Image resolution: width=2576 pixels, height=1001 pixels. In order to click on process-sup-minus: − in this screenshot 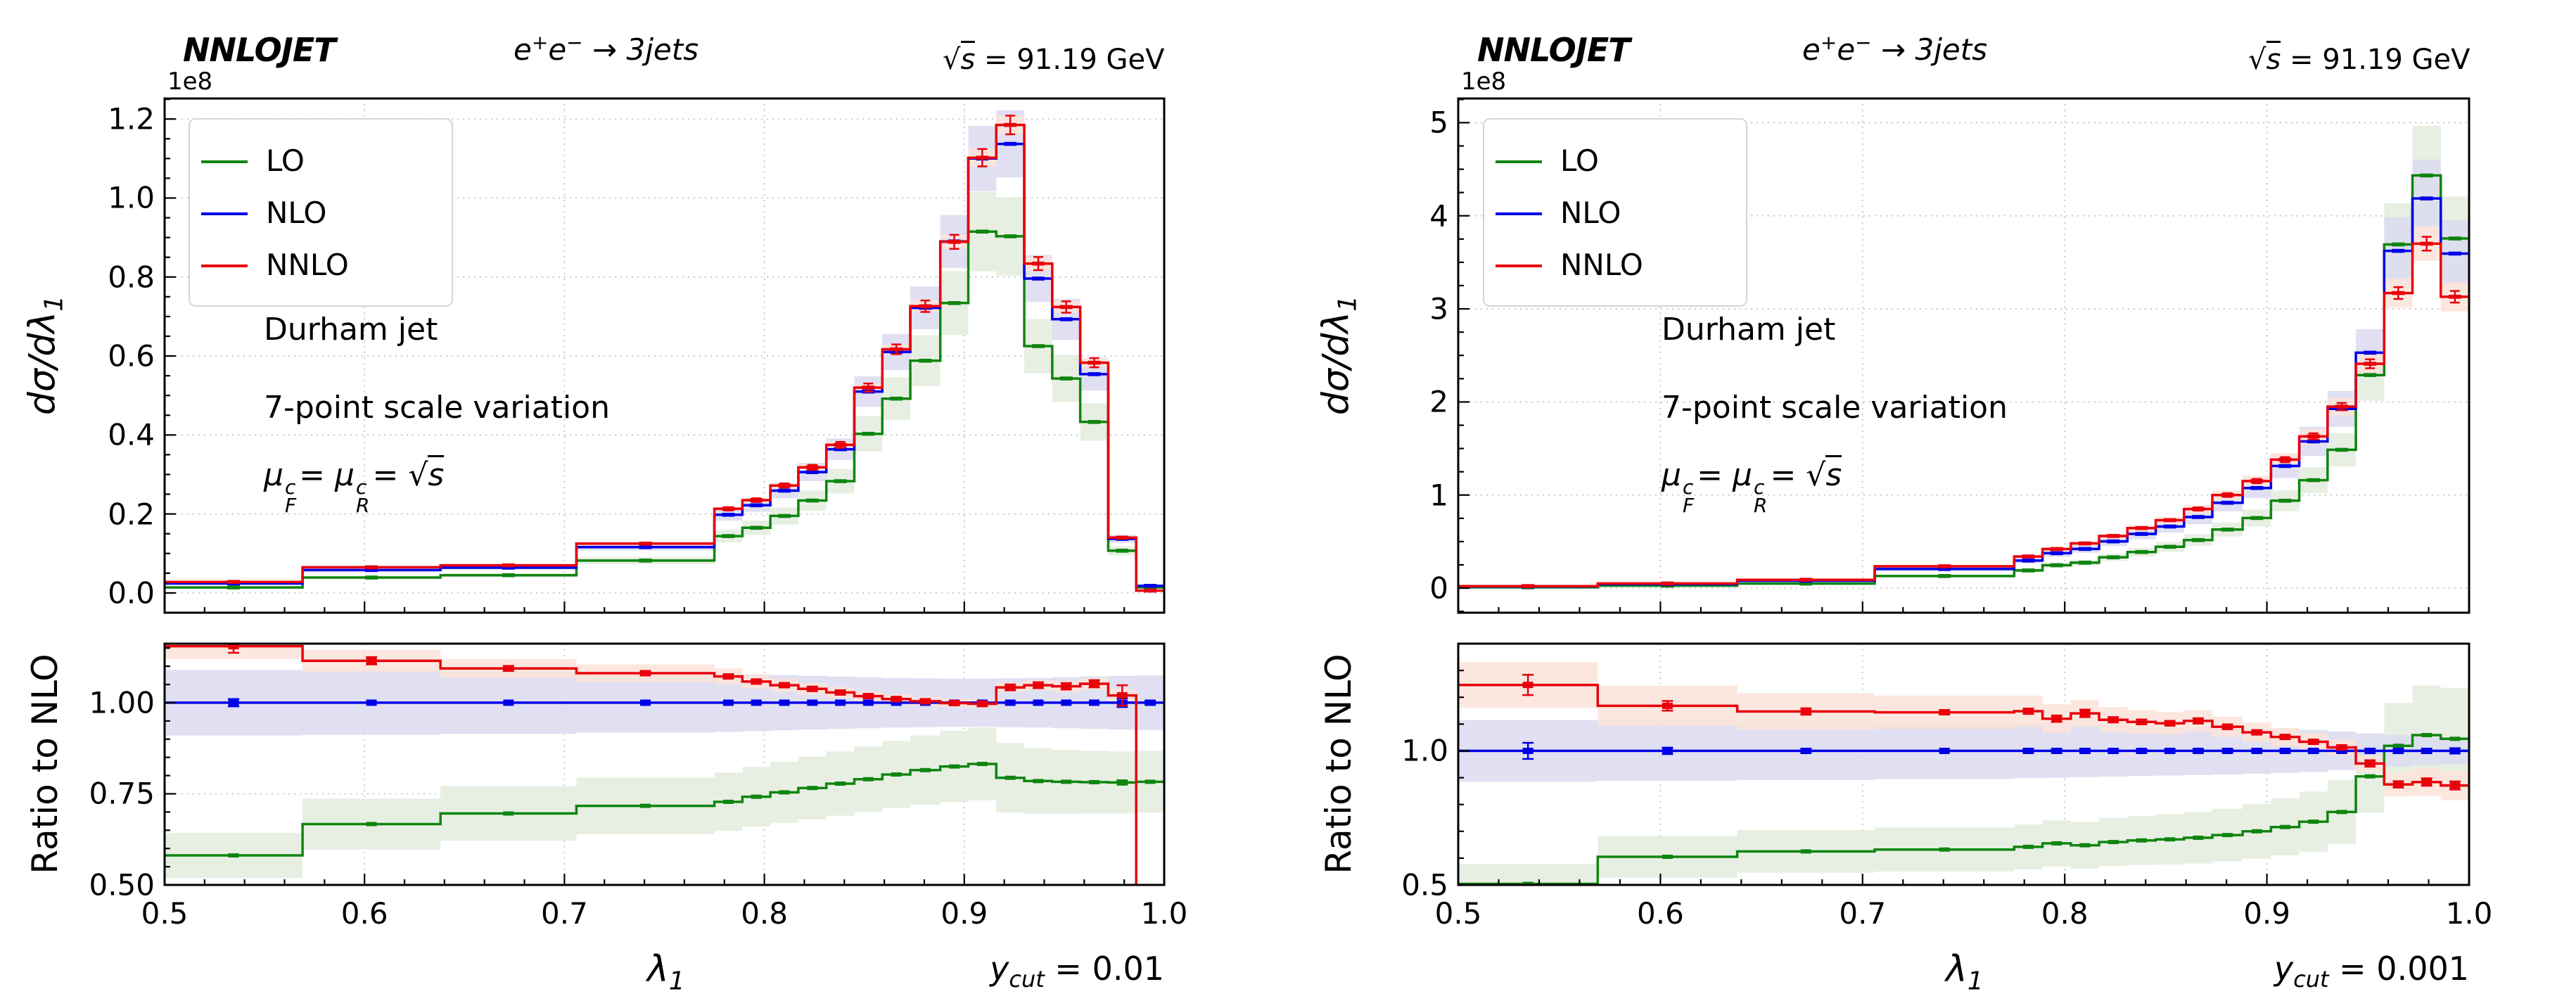, I will do `click(1863, 42)`.